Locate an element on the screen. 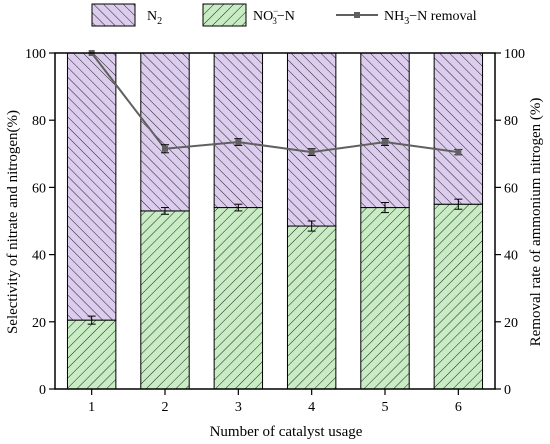 This screenshot has width=550, height=444. y-tick-label-right-0: 0 is located at coordinates (507, 390).